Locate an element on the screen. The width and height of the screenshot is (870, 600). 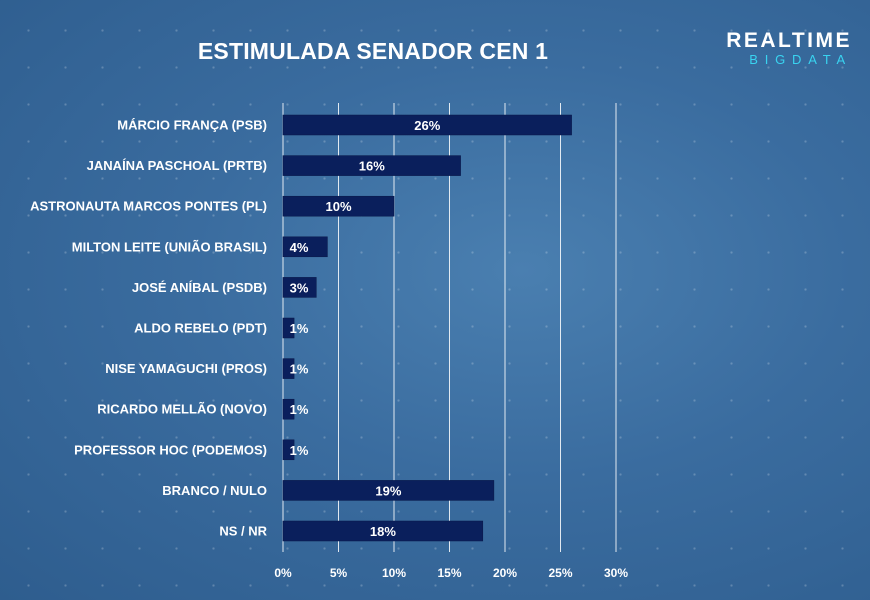
value-label: 16% is located at coordinates (372, 166).